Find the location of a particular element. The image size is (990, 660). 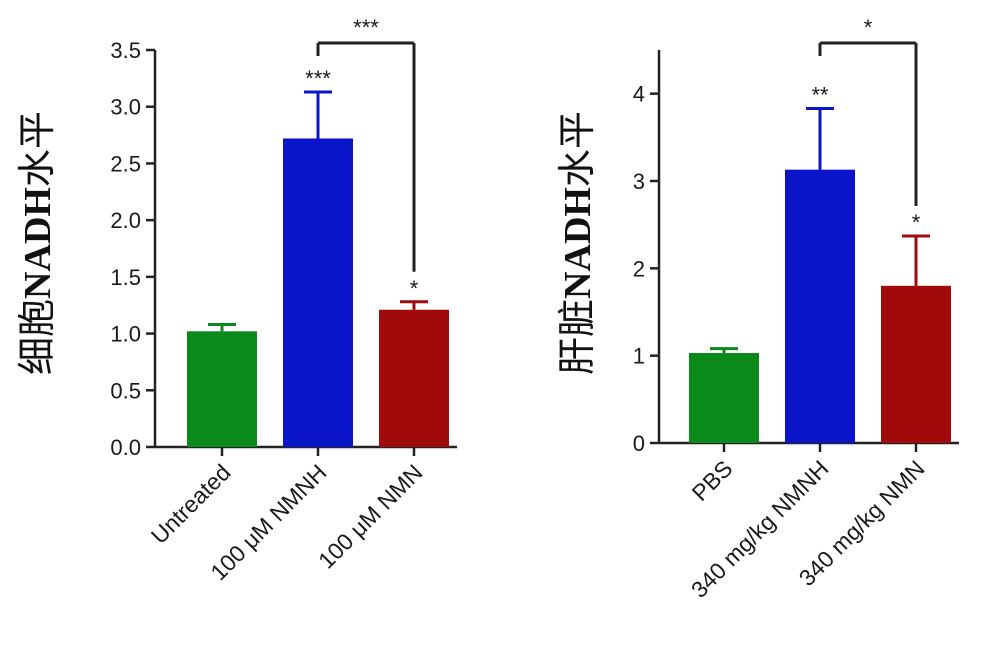

category-label: PBS is located at coordinates (712, 480).